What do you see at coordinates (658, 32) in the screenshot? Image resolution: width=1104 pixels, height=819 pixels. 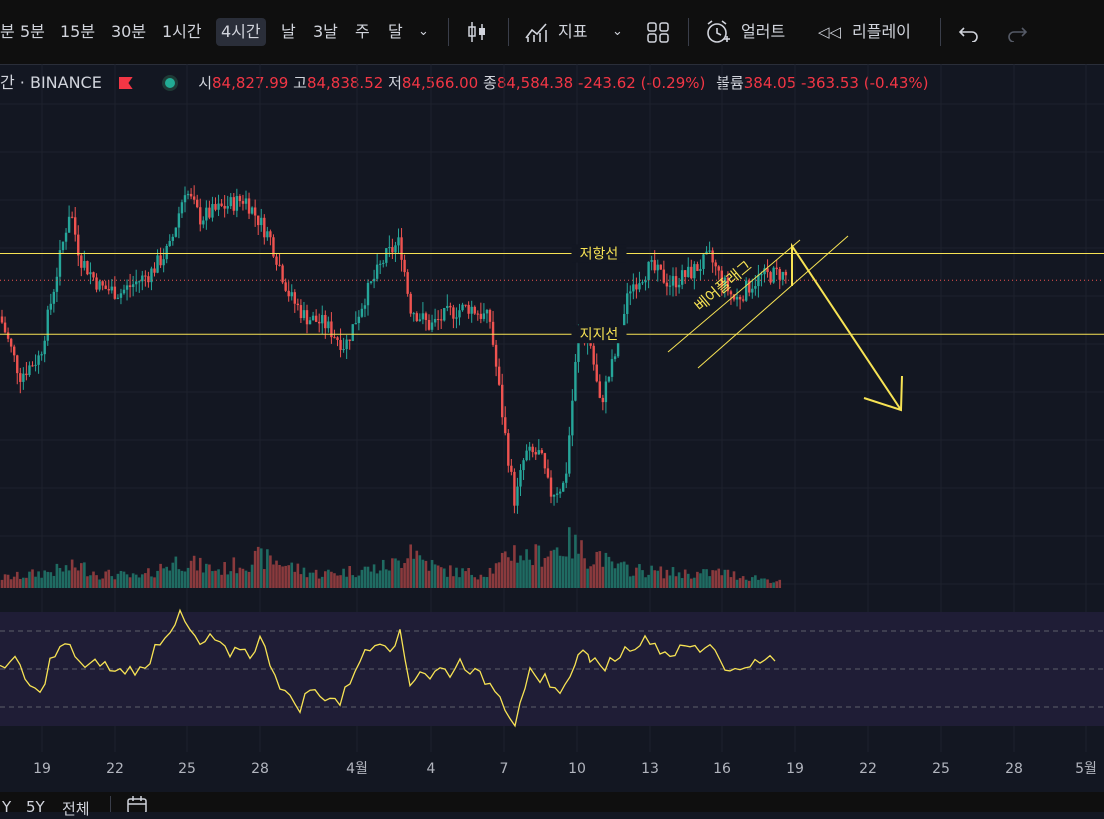 I see `layout-grid-icon` at bounding box center [658, 32].